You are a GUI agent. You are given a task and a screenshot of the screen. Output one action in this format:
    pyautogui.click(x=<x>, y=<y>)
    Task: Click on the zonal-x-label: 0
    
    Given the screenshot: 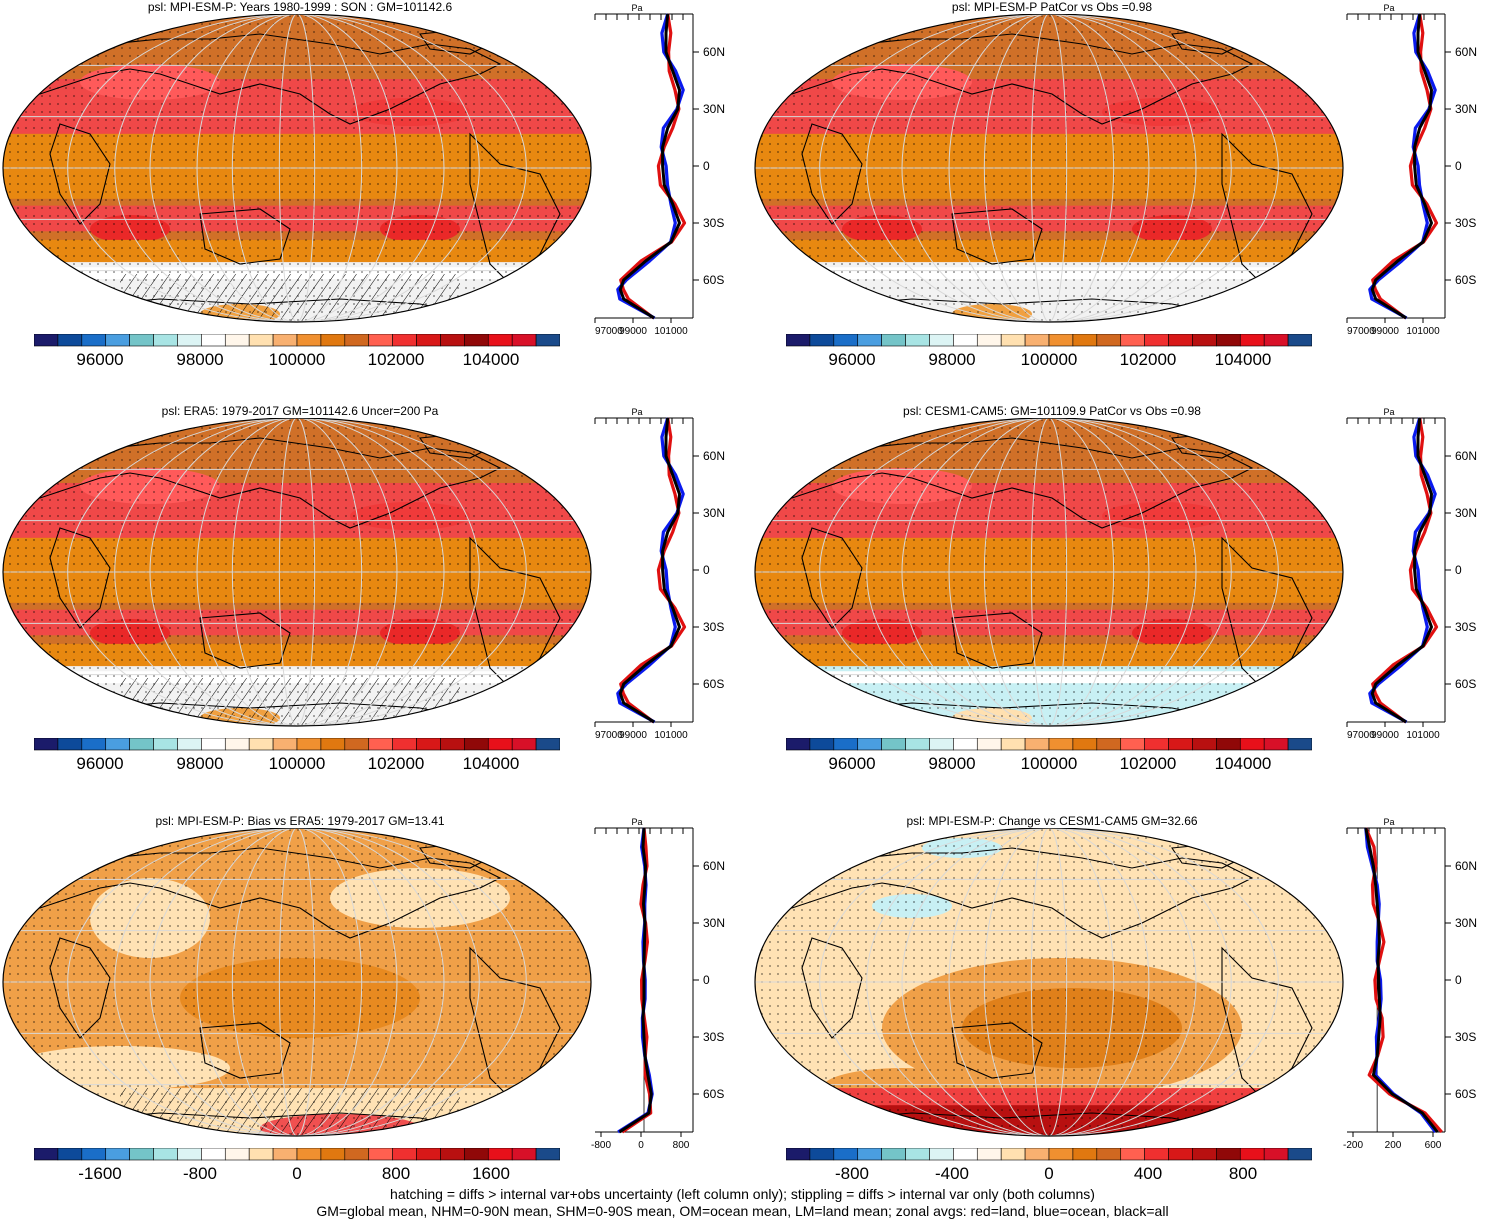 What is the action you would take?
    pyautogui.click(x=641, y=1145)
    